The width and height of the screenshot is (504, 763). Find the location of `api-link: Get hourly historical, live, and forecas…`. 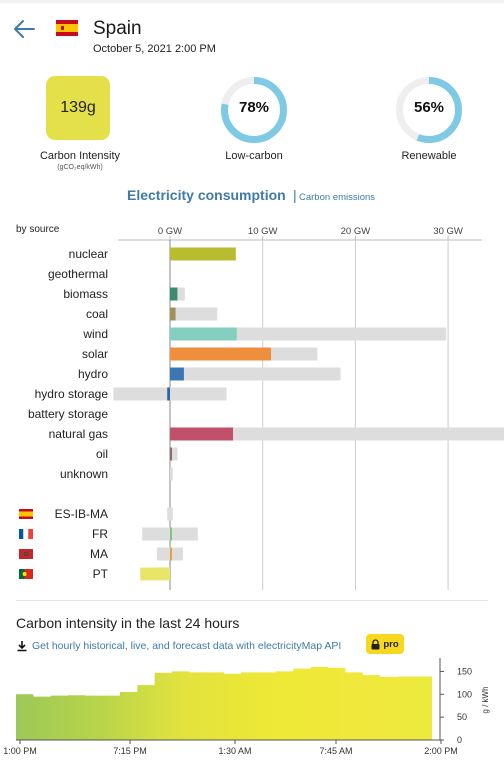

api-link: Get hourly historical, live, and forecas… is located at coordinates (187, 646).